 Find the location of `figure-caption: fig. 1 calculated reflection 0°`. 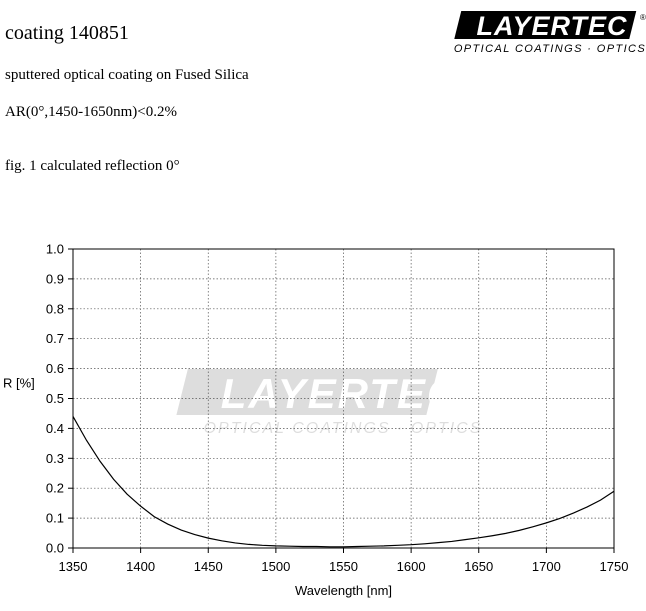

figure-caption: fig. 1 calculated reflection 0° is located at coordinates (92, 166).